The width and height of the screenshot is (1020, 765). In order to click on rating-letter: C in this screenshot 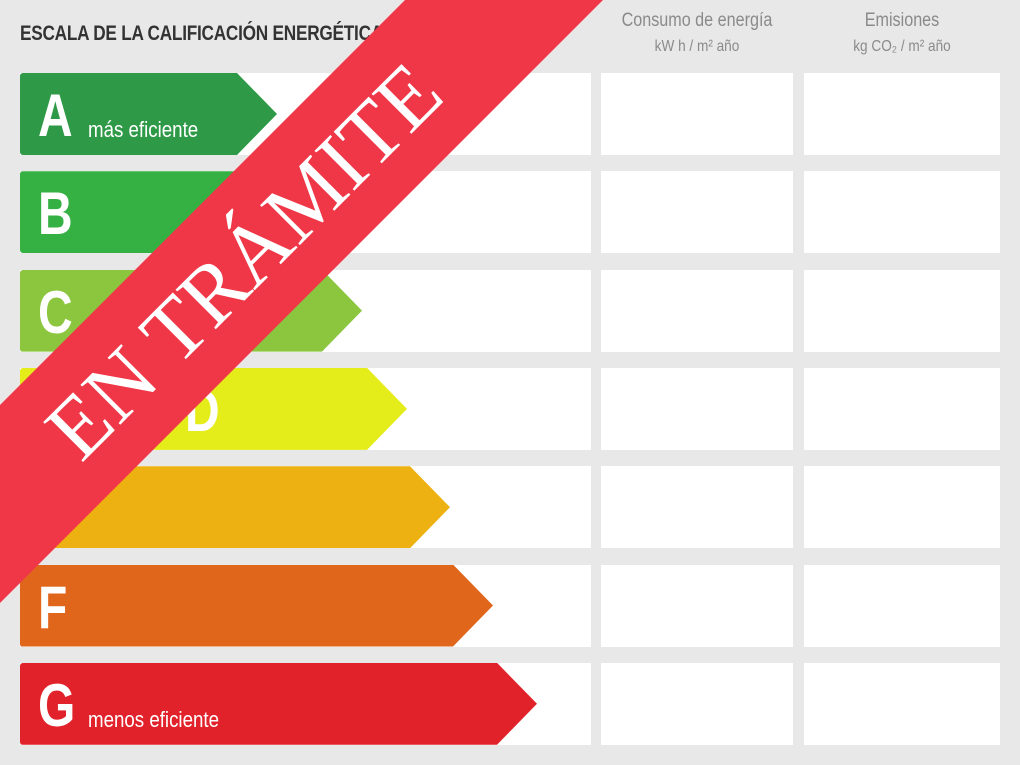, I will do `click(55, 312)`.